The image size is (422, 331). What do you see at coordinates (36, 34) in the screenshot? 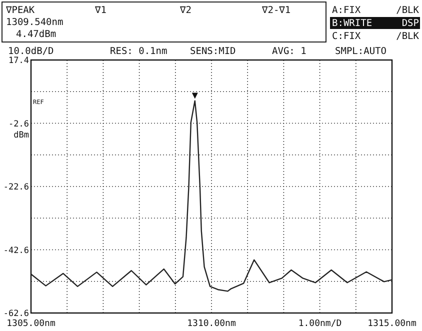
I see `text: 4.47dBm` at bounding box center [36, 34].